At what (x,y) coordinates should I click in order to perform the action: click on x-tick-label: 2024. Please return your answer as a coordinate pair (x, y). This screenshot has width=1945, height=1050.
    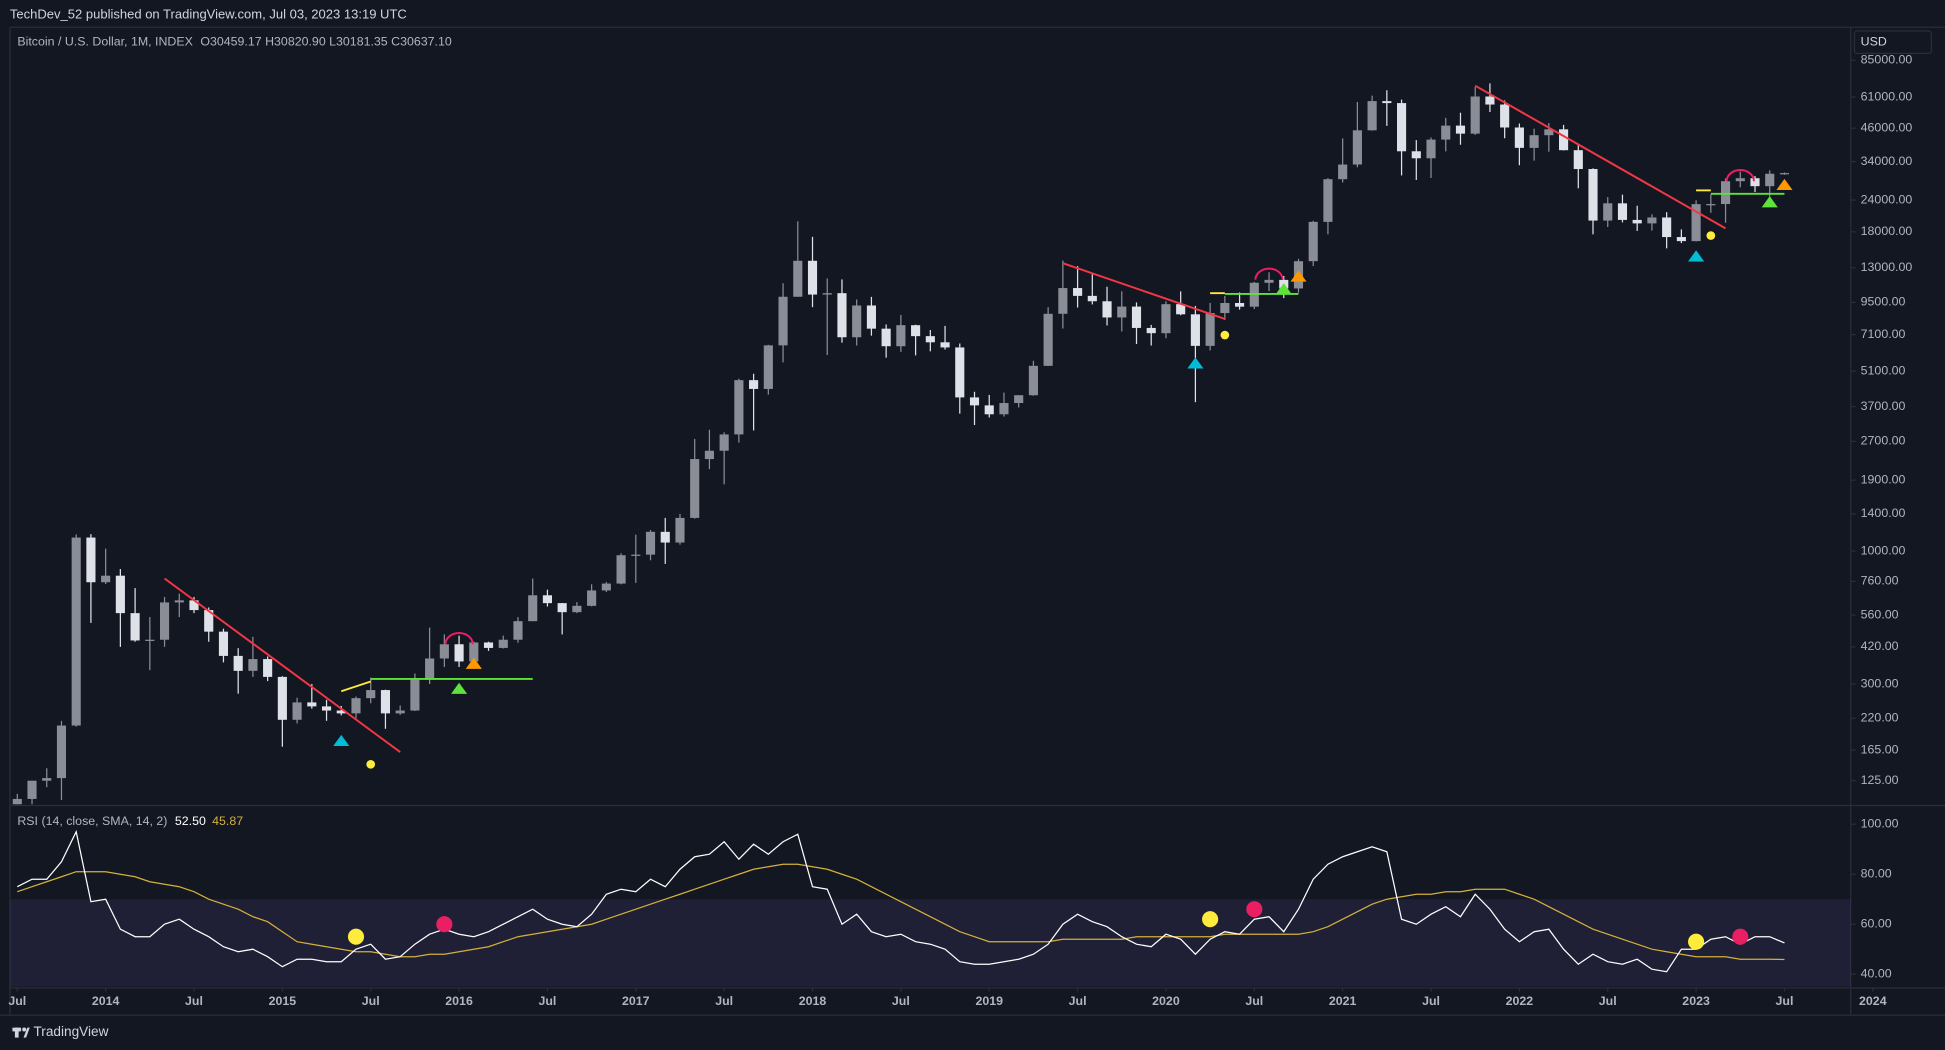
    Looking at the image, I should click on (1873, 1001).